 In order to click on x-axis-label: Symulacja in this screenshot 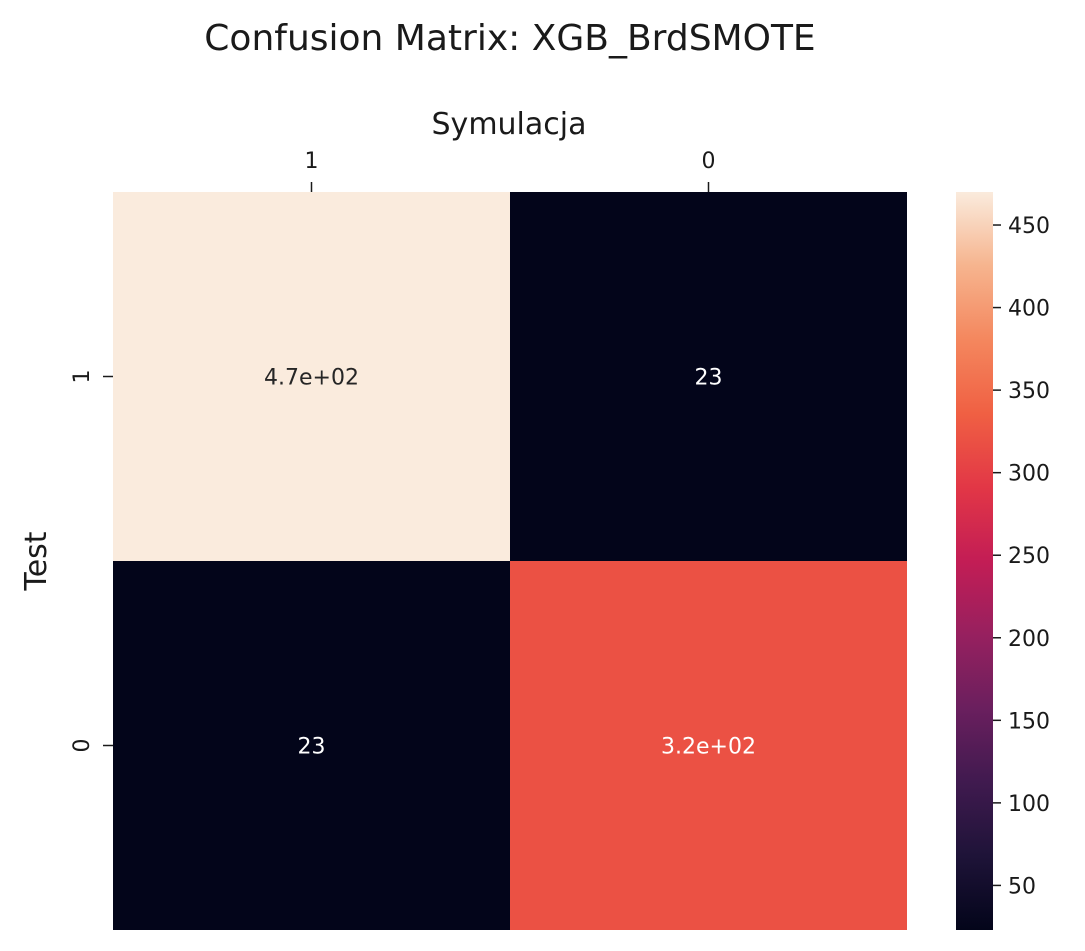, I will do `click(509, 124)`.